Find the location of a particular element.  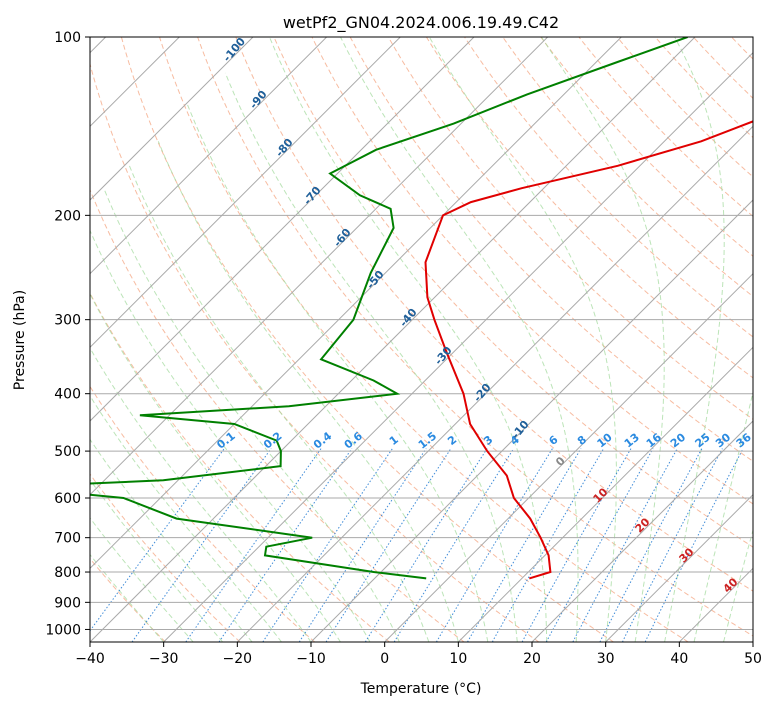

mixing-ratio-label: 1 is located at coordinates (394, 440).